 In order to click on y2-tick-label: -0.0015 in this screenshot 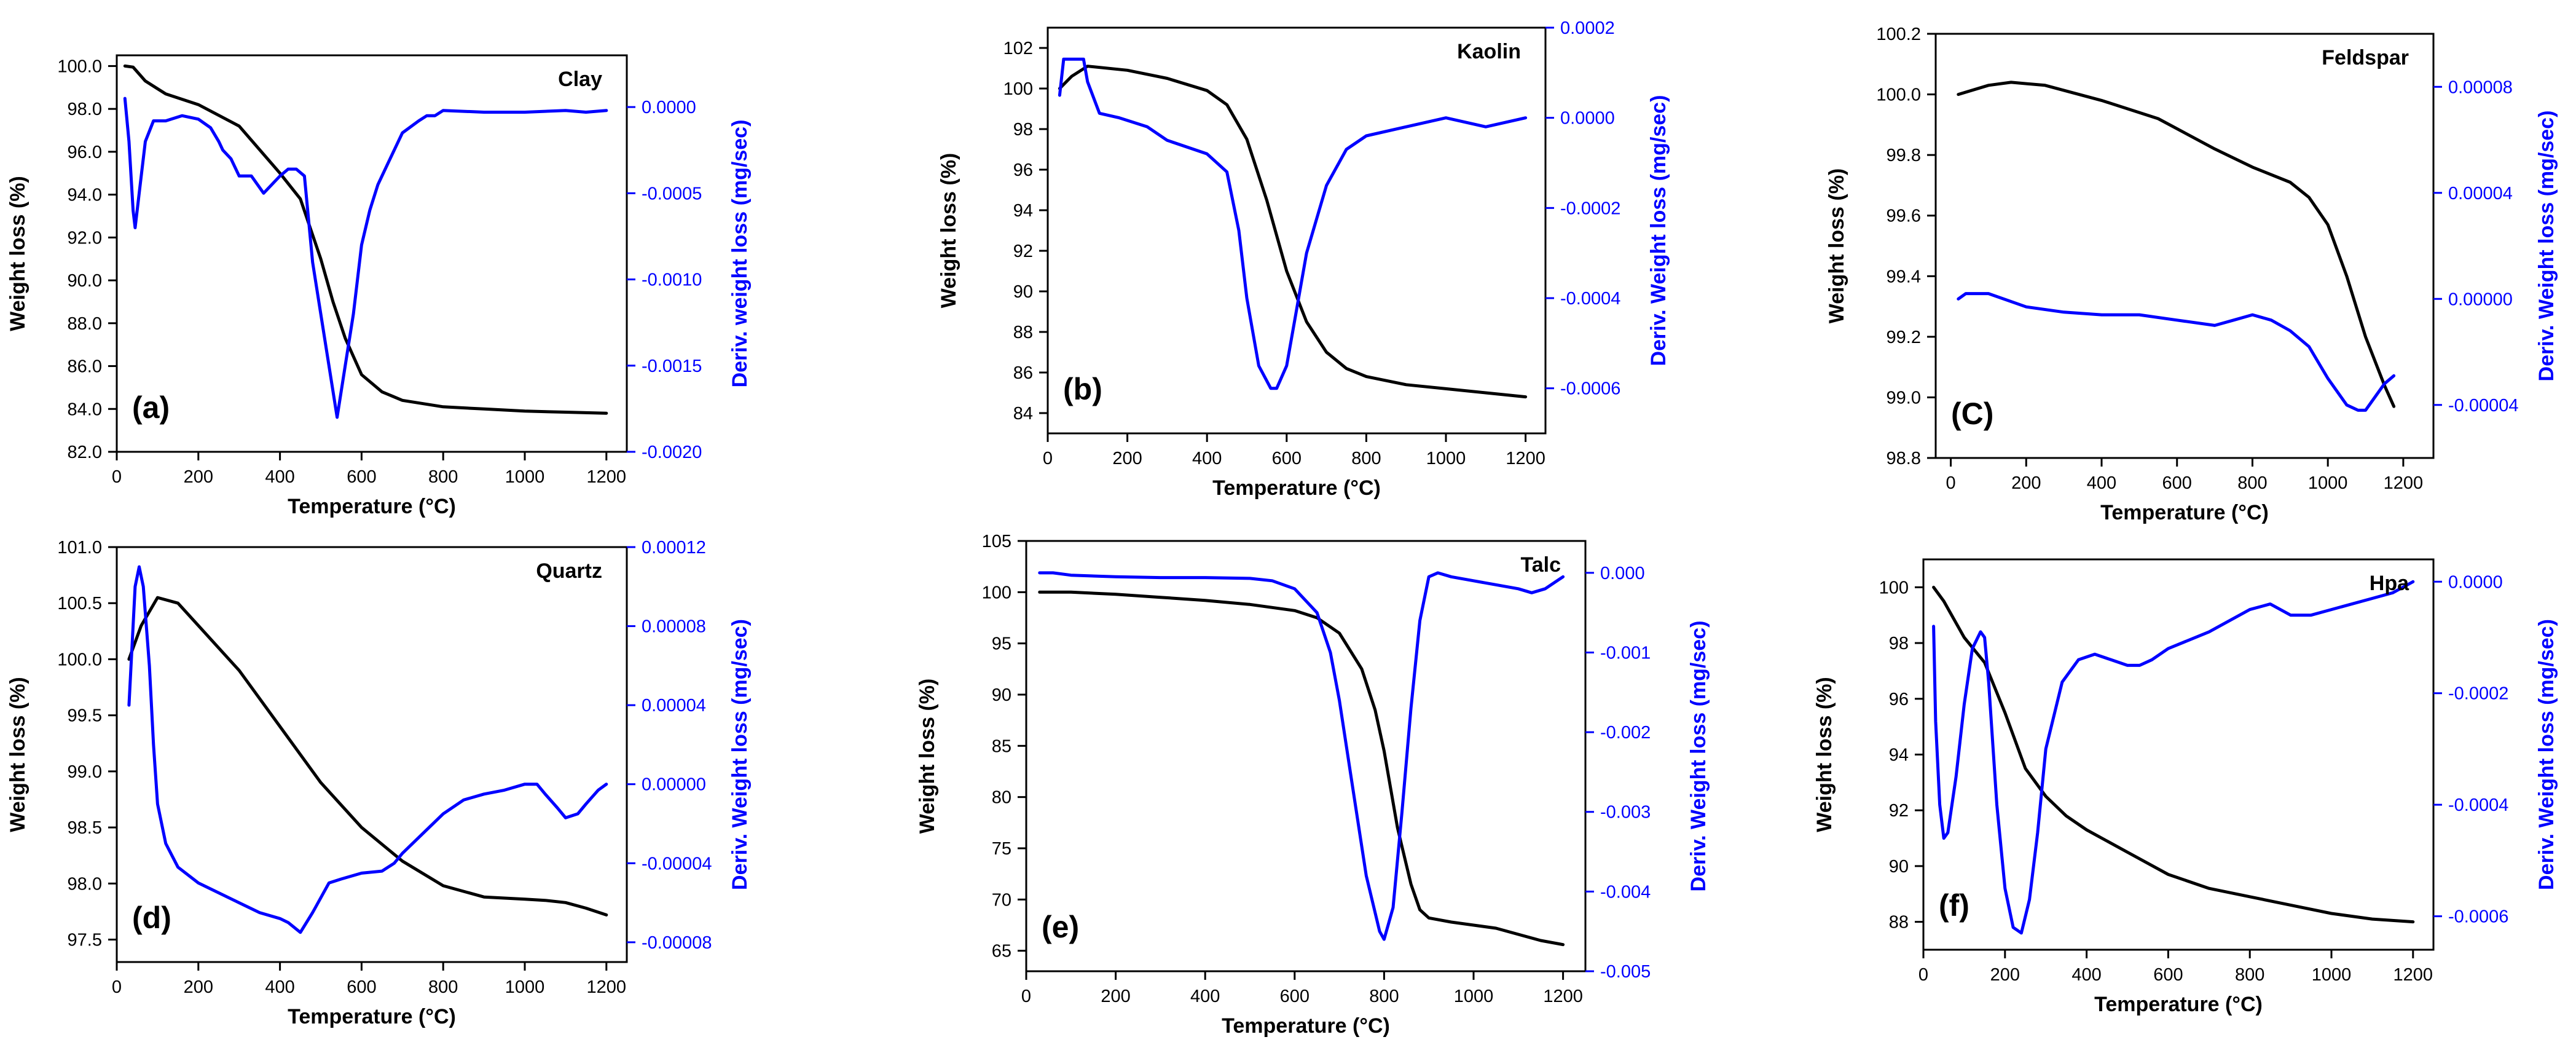, I will do `click(672, 367)`.